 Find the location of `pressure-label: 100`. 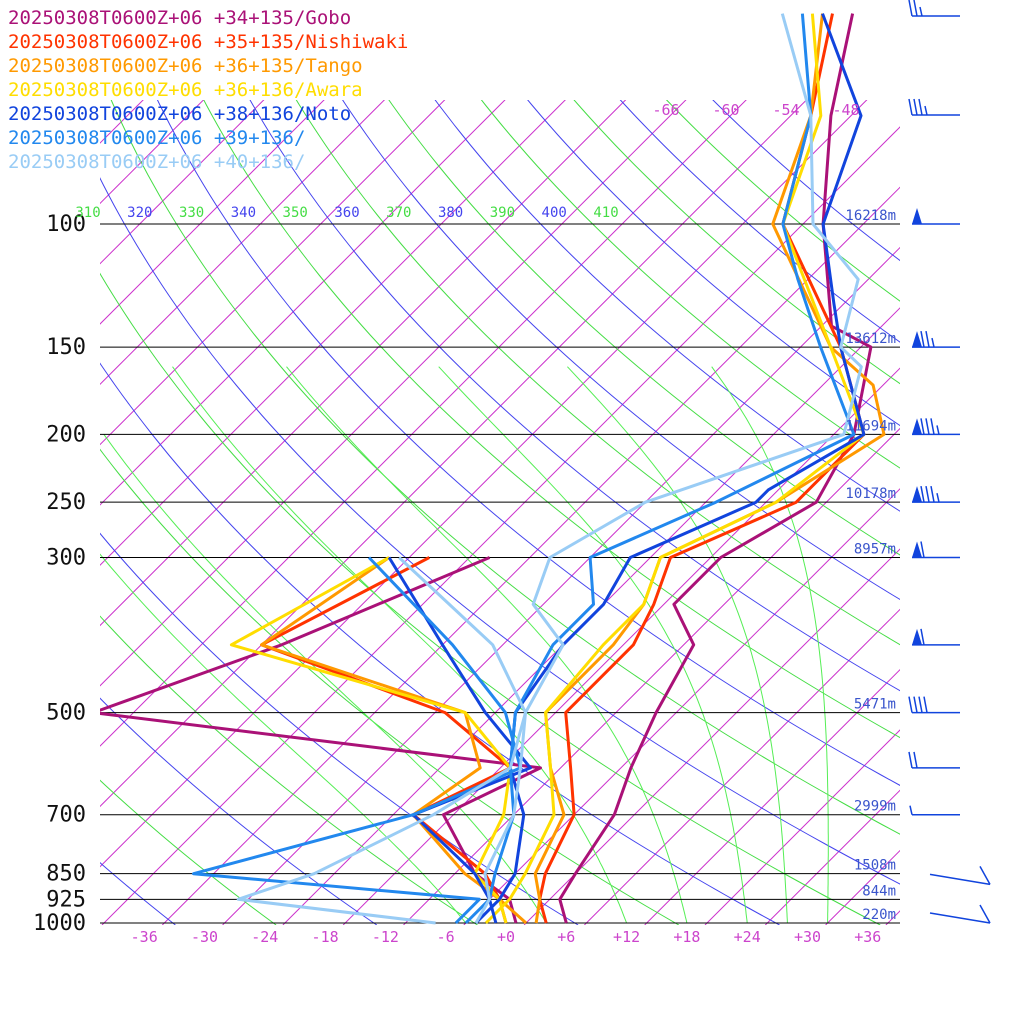

pressure-label: 100 is located at coordinates (66, 224).